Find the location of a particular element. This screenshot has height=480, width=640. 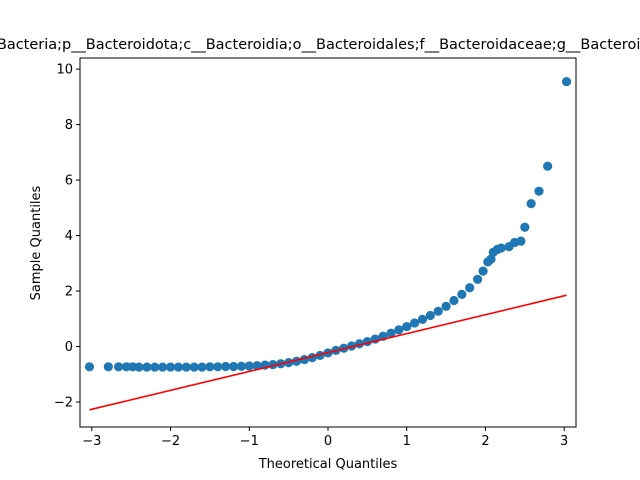

y-tick-label: 2 is located at coordinates (69, 292).